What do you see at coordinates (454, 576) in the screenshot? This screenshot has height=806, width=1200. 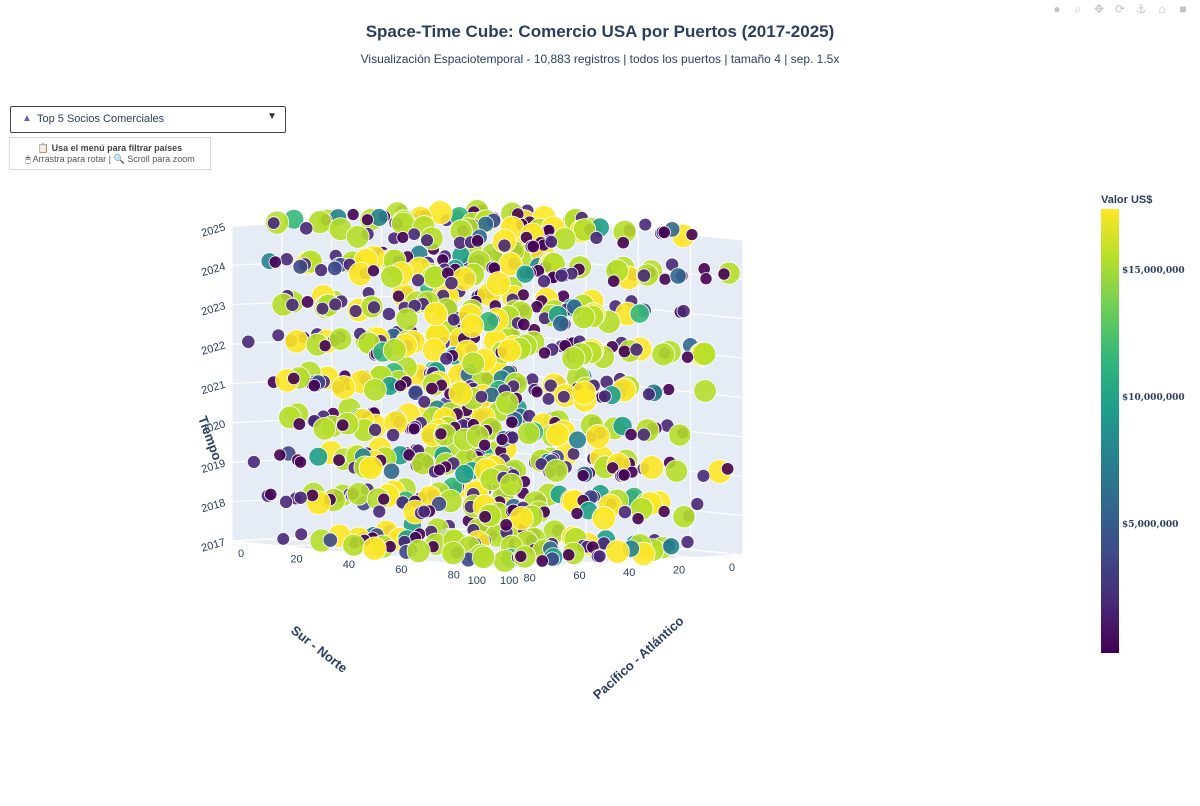 I see `x-tick-label: 80` at bounding box center [454, 576].